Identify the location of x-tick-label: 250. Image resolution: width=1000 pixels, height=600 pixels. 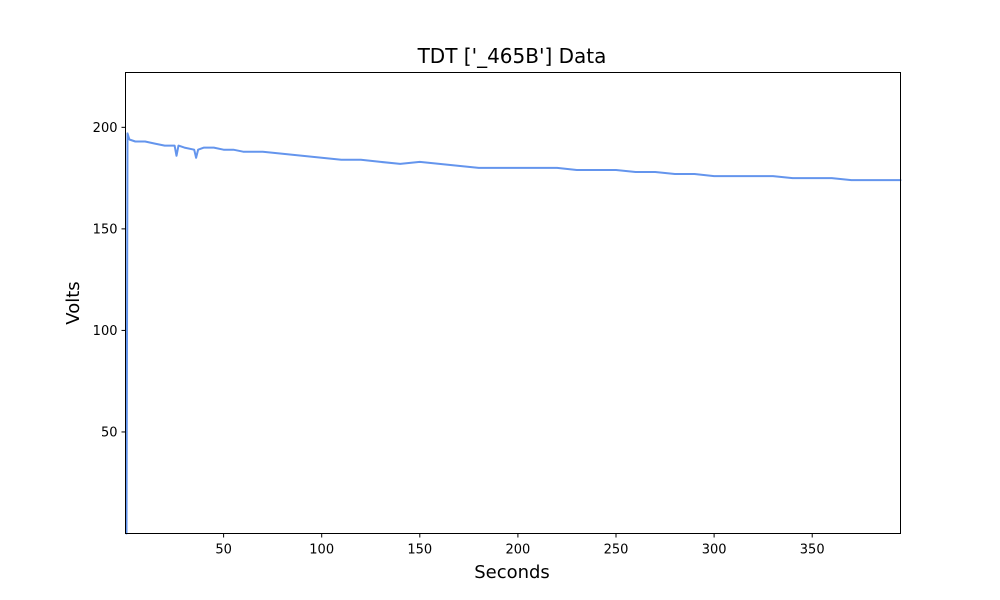
(616, 550).